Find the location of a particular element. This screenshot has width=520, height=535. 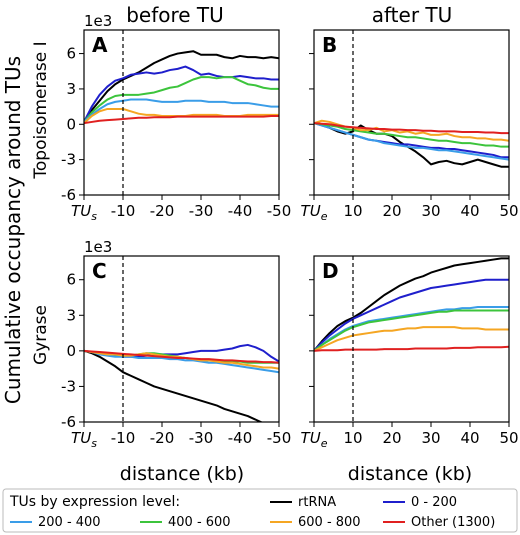

xtick-label-A: -50 is located at coordinates (279, 211).